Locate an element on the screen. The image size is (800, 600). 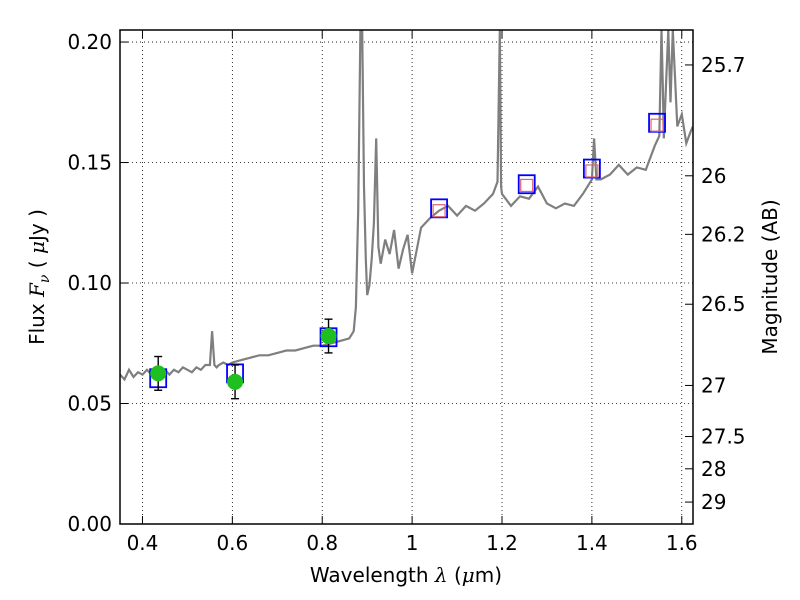
y-tick-label: 0.00 is located at coordinates (89, 524).